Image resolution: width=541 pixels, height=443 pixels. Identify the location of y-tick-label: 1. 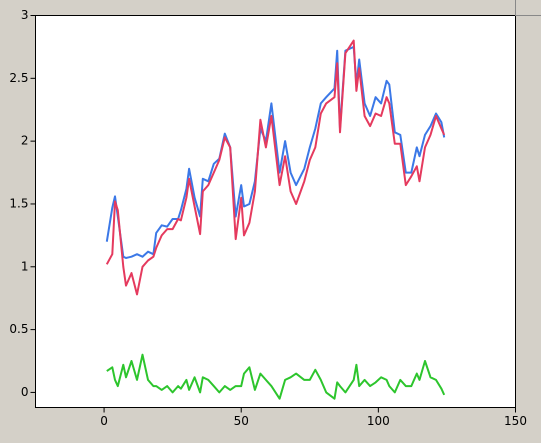
(25, 266).